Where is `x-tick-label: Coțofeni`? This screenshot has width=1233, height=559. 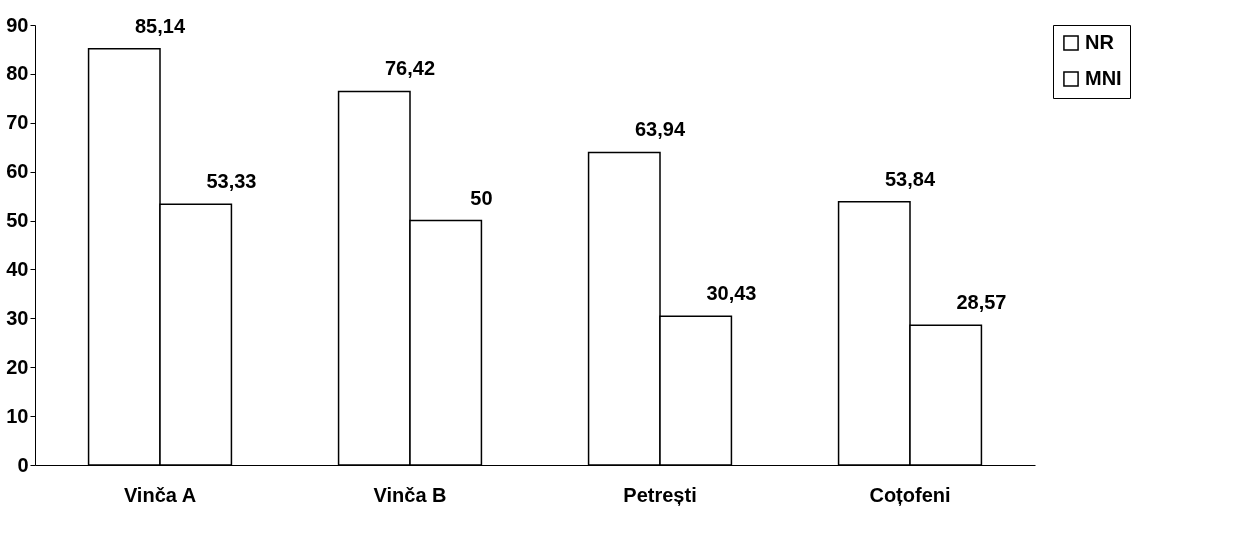
x-tick-label: Coțofeni is located at coordinates (910, 494).